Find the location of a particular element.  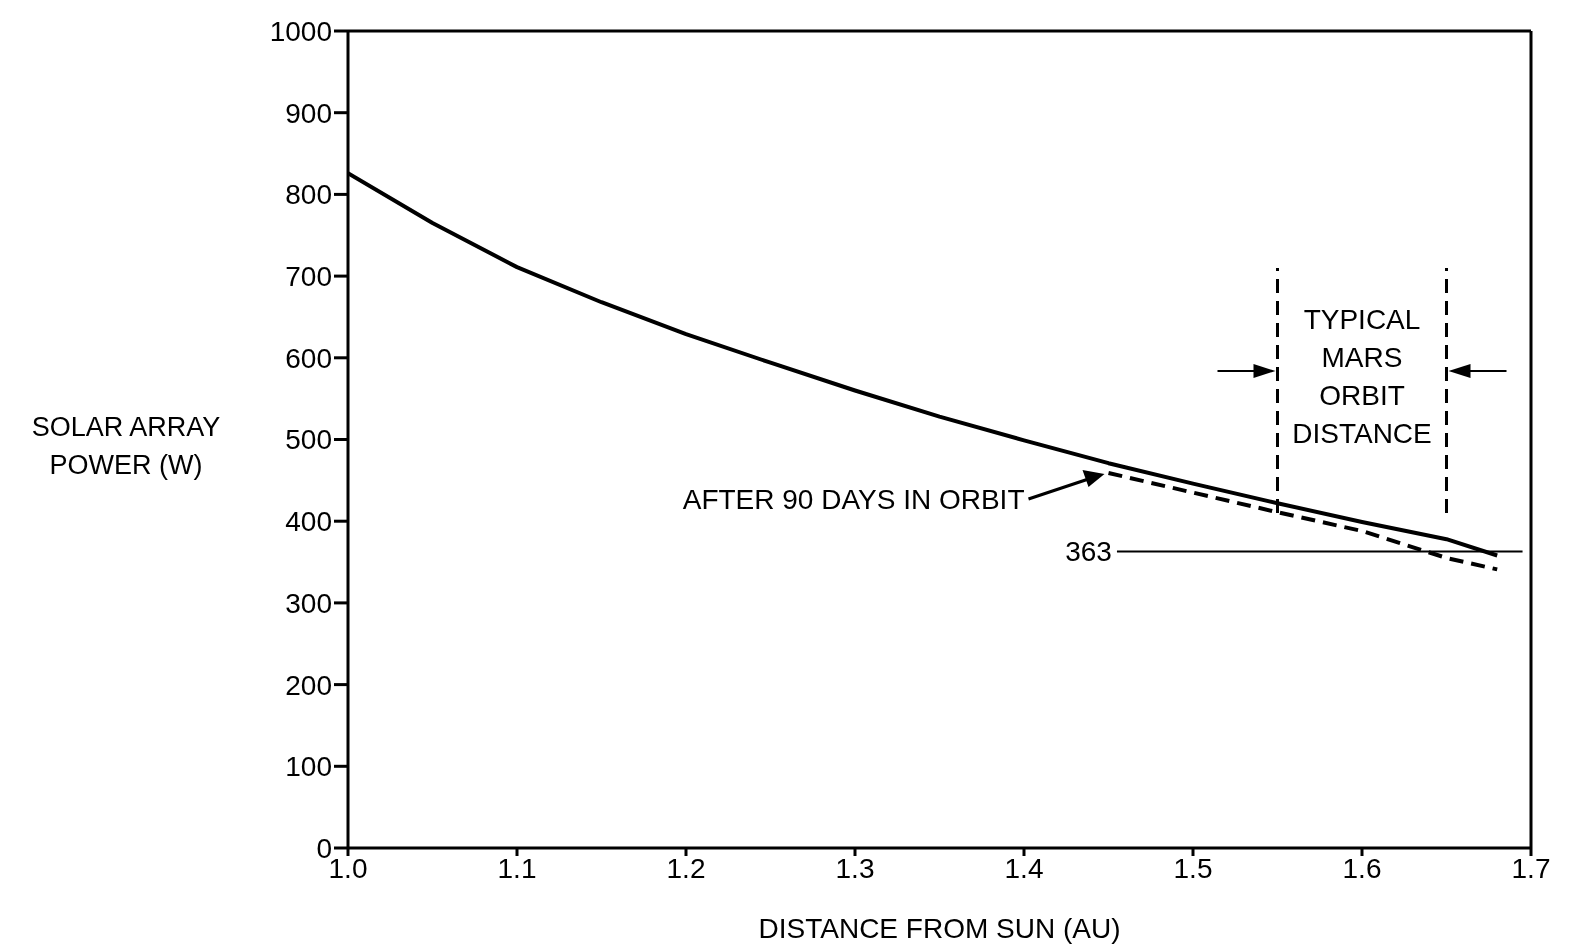

annotation: TYPICAL MARS ORBIT DISTANCE is located at coordinates (1362, 376).